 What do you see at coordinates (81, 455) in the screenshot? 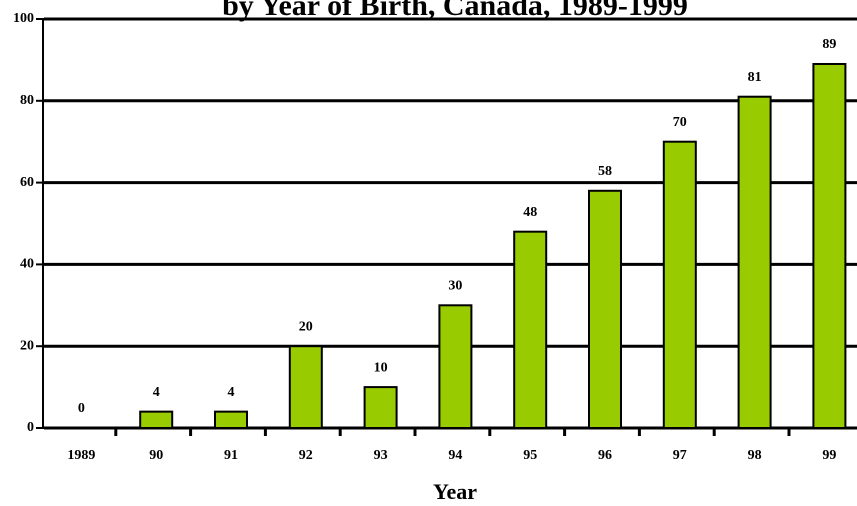
I see `x-tick-label: 1989` at bounding box center [81, 455].